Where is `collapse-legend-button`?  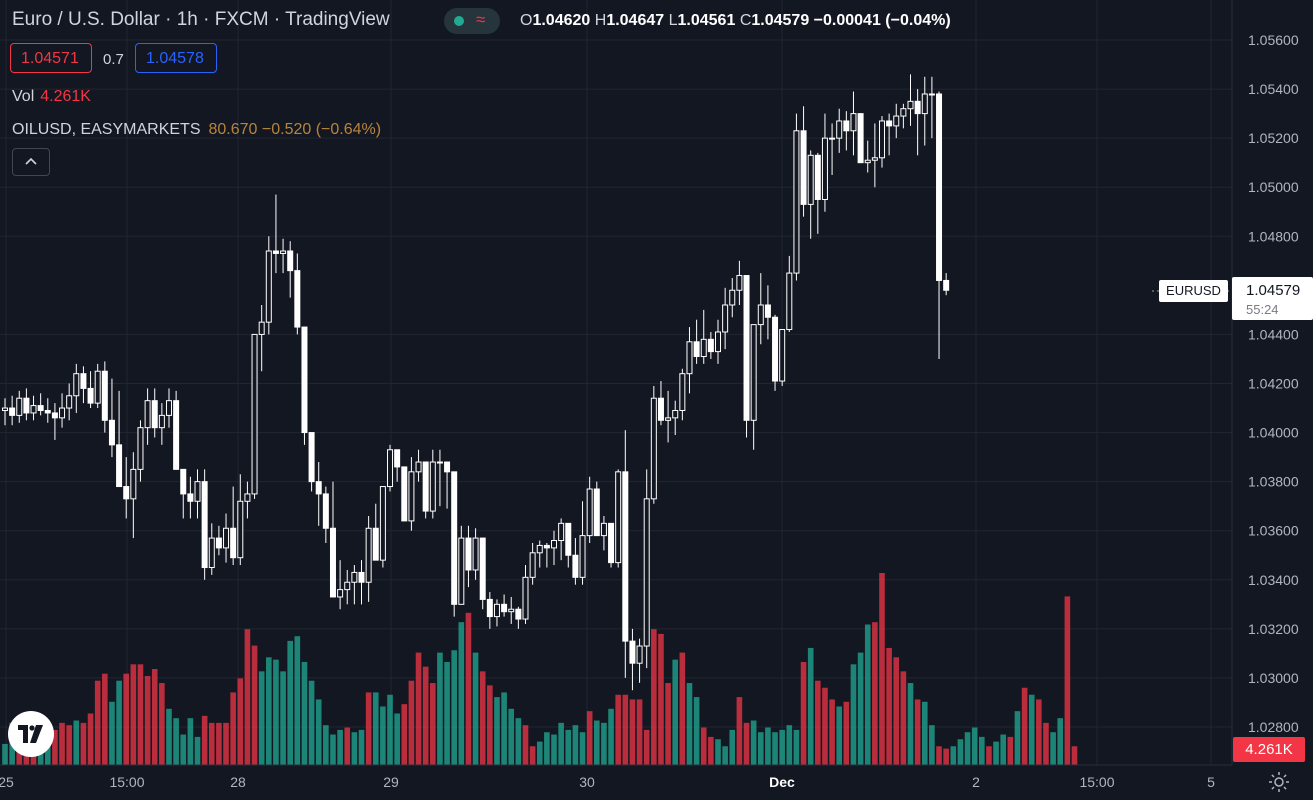 collapse-legend-button is located at coordinates (31, 162).